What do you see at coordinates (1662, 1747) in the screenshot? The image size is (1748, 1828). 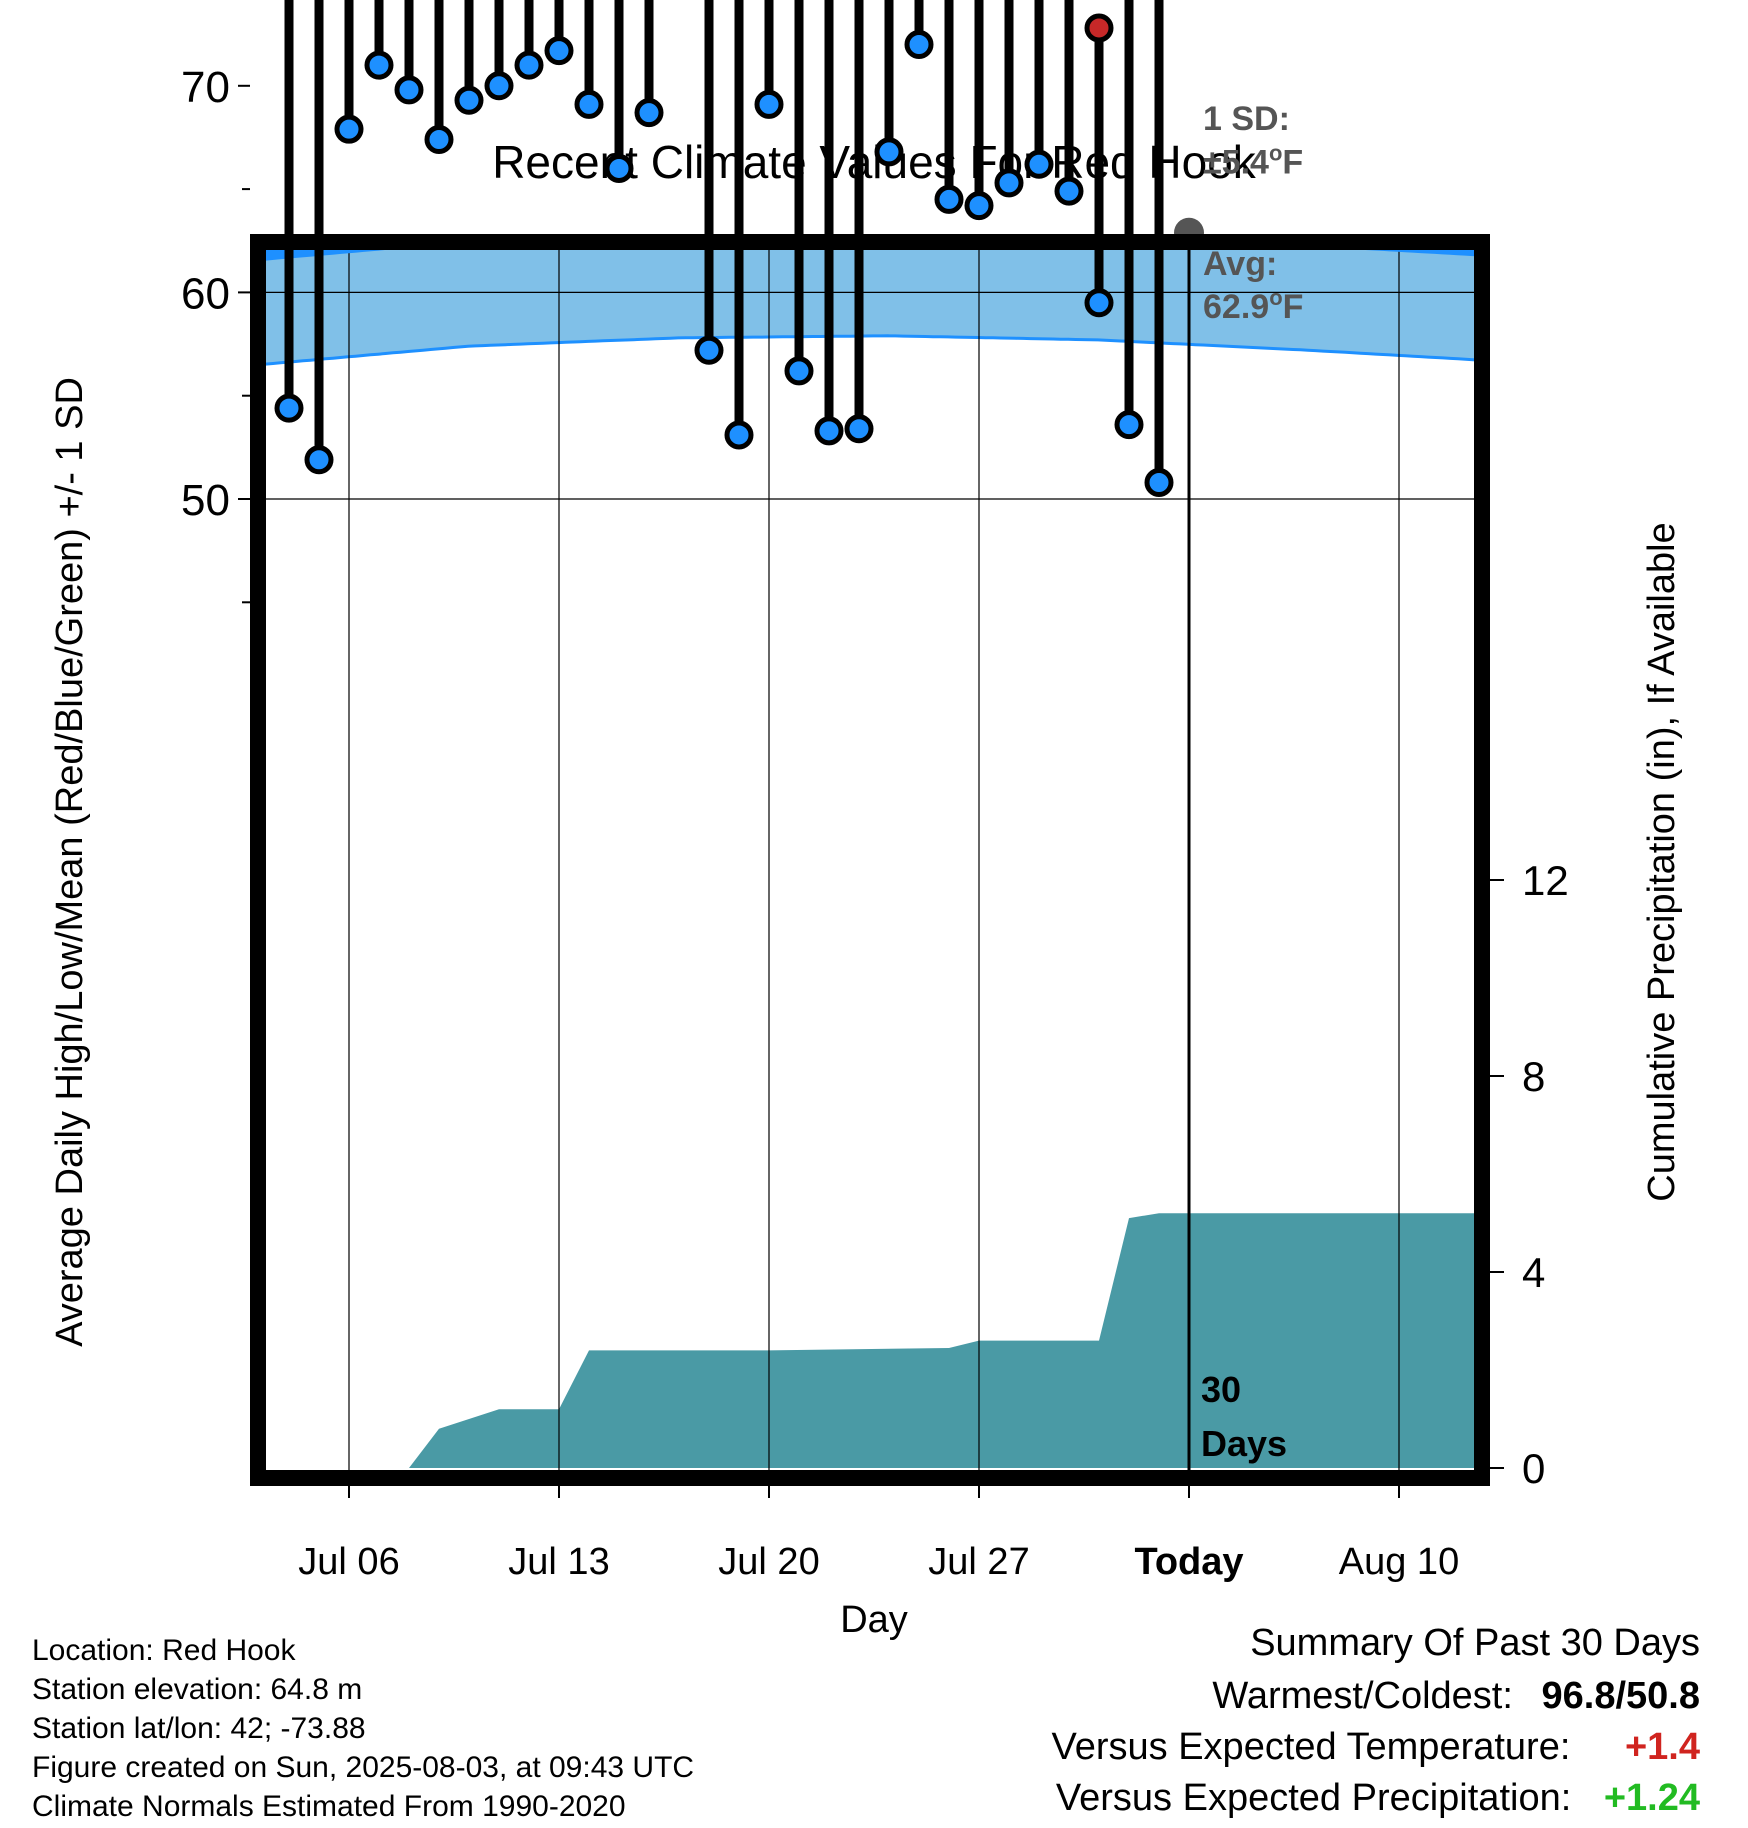 I see `temp-anomaly-value: +1.4` at bounding box center [1662, 1747].